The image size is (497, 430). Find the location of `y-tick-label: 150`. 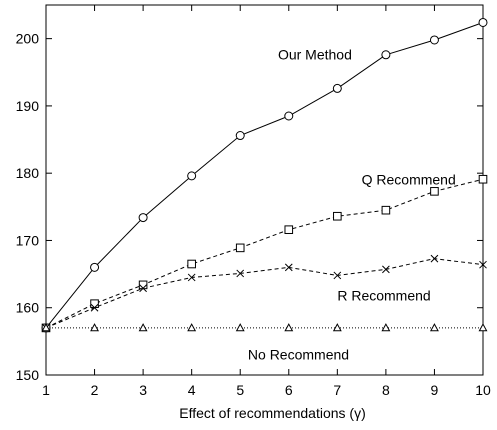

y-tick-label: 150 is located at coordinates (28, 375).